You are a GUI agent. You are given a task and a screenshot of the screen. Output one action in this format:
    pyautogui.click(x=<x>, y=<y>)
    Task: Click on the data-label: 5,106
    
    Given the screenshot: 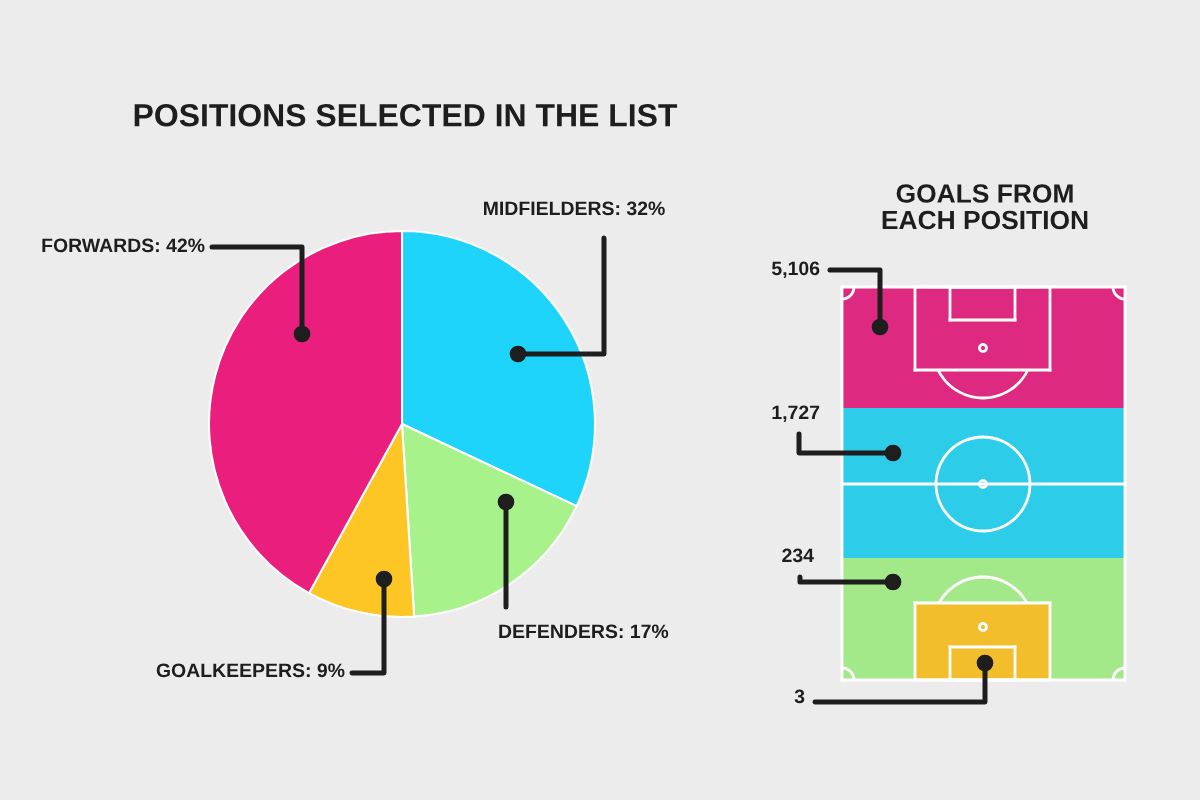 What is the action you would take?
    pyautogui.click(x=795, y=270)
    